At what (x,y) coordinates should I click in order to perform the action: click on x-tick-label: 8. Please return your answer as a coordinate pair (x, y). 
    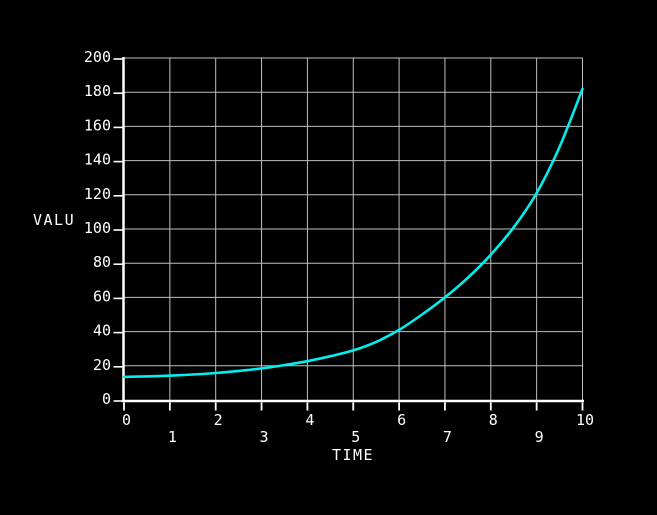
    Looking at the image, I should click on (493, 420).